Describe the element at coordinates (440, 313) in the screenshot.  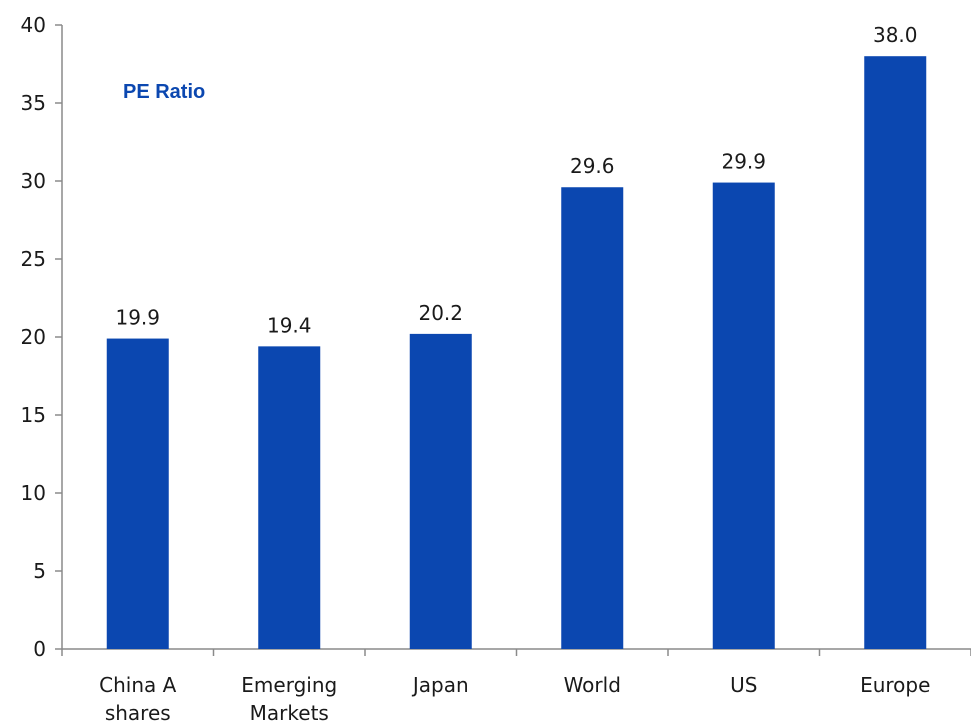
I see `data-label: 20.2` at that location.